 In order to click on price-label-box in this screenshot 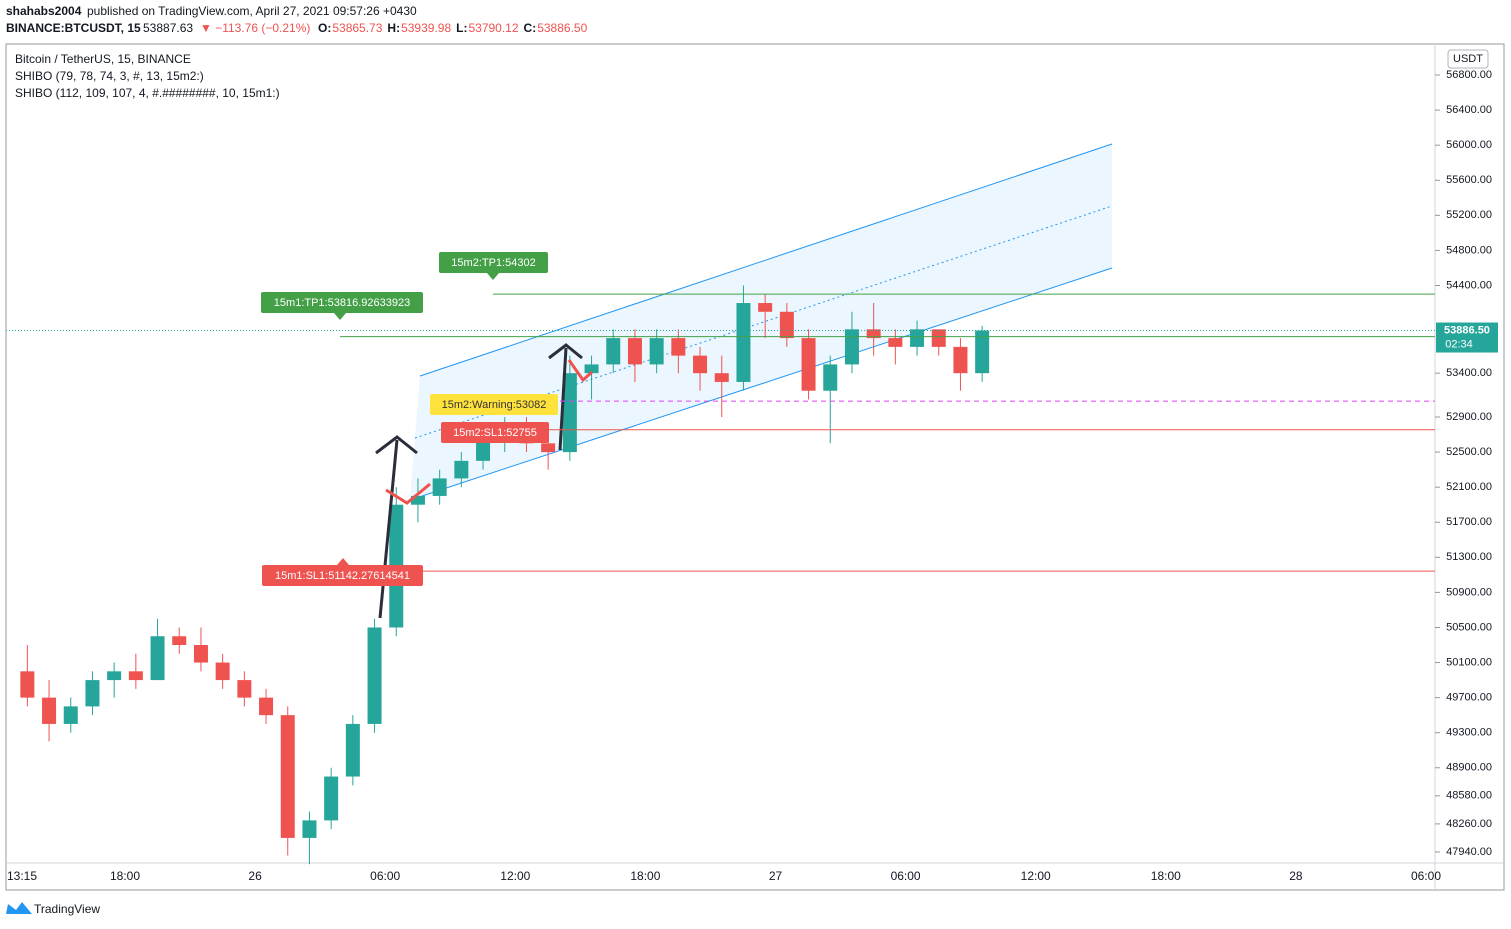, I will do `click(1467, 337)`.